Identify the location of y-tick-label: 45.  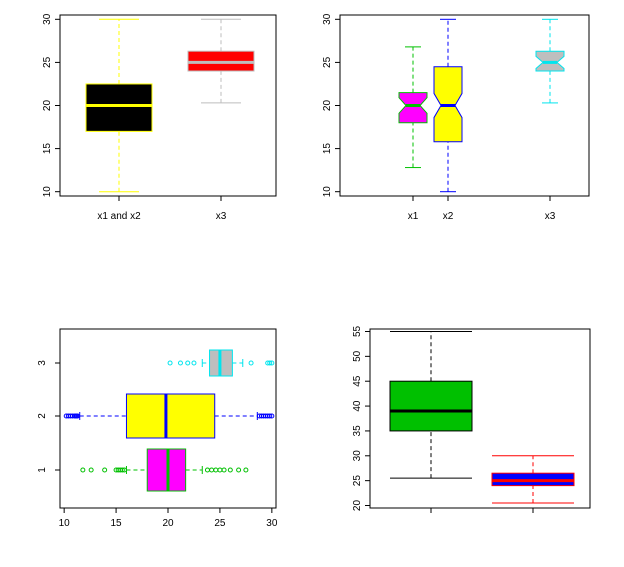
(357, 381).